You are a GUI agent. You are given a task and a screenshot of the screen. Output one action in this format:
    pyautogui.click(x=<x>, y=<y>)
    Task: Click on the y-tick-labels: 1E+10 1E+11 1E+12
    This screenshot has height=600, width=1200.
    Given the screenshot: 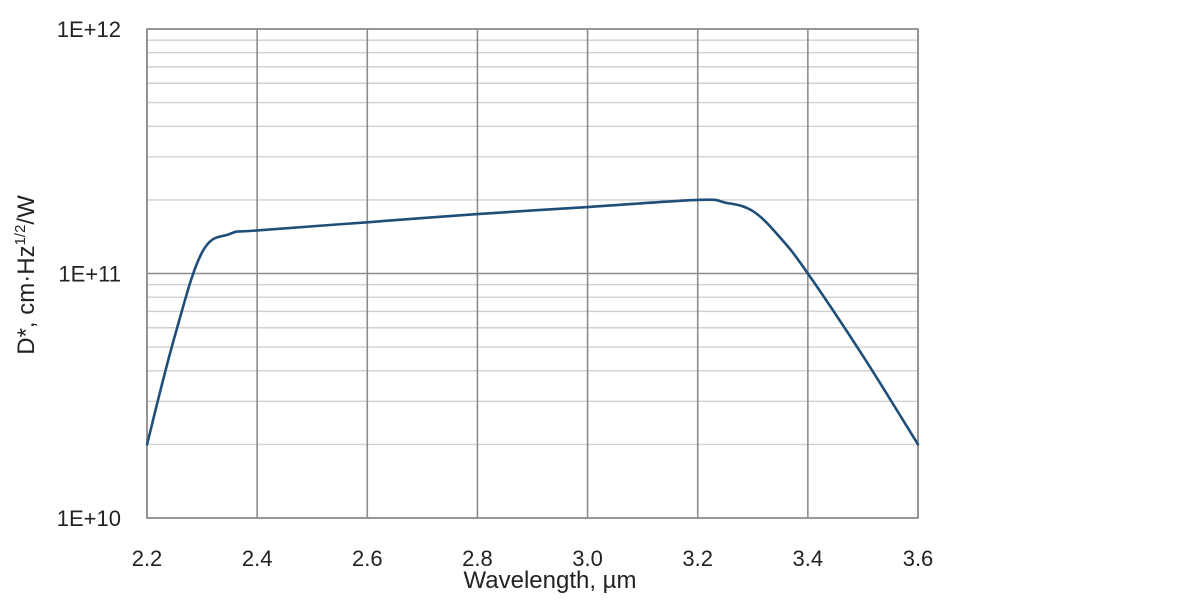 What is the action you would take?
    pyautogui.click(x=89, y=274)
    